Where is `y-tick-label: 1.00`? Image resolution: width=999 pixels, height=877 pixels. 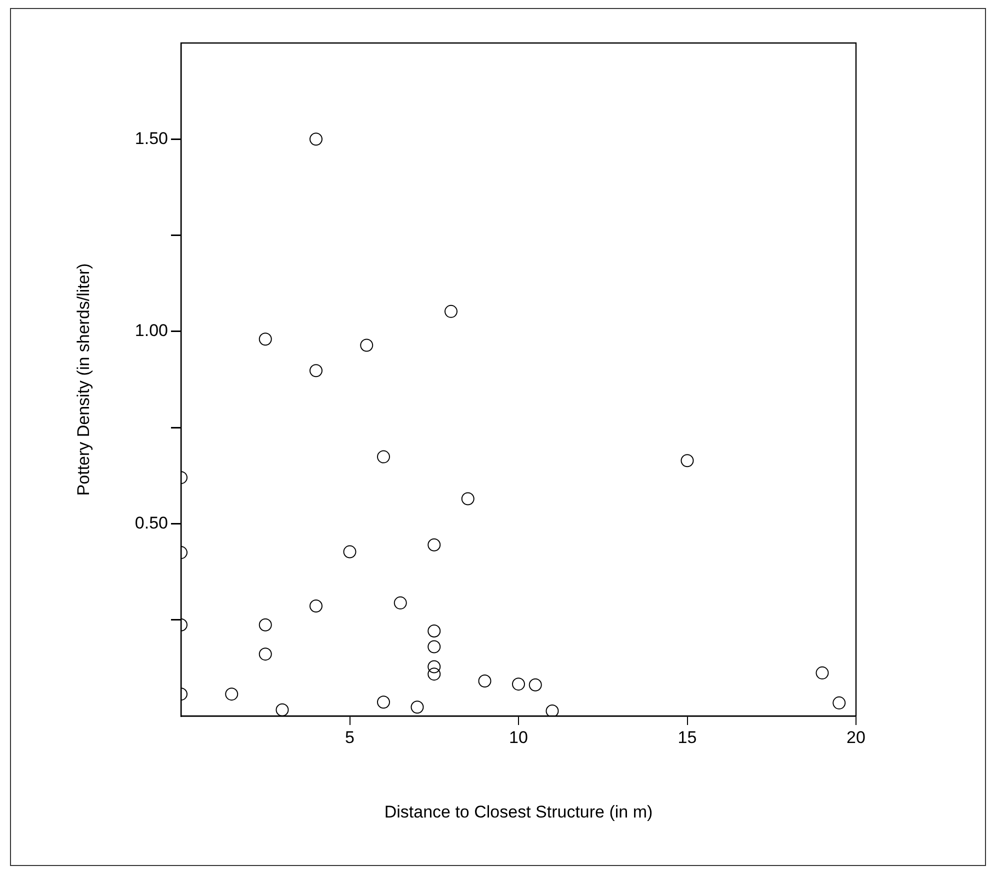
y-tick-label: 1.00 is located at coordinates (151, 330).